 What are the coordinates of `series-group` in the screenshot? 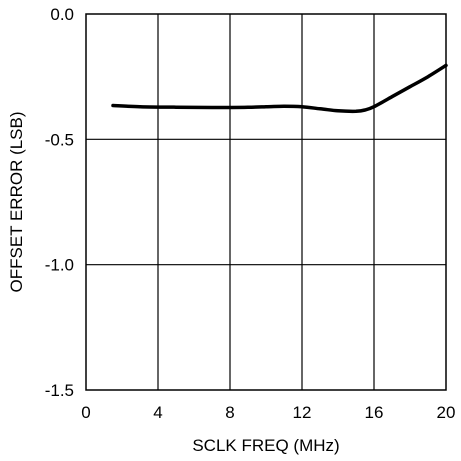 It's located at (279, 88).